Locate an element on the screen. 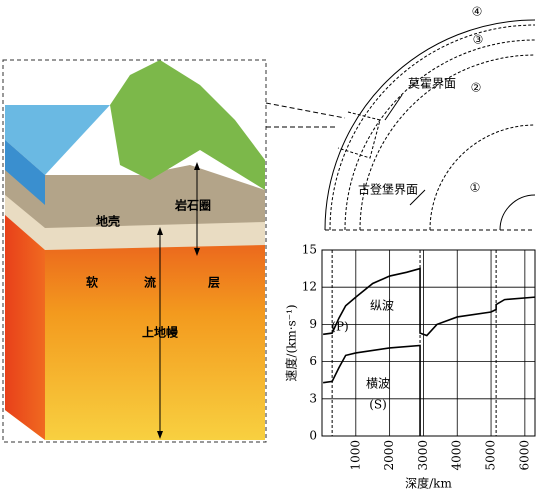 The image size is (538, 494). asthenosphere-line is located at coordinates (447, 142).